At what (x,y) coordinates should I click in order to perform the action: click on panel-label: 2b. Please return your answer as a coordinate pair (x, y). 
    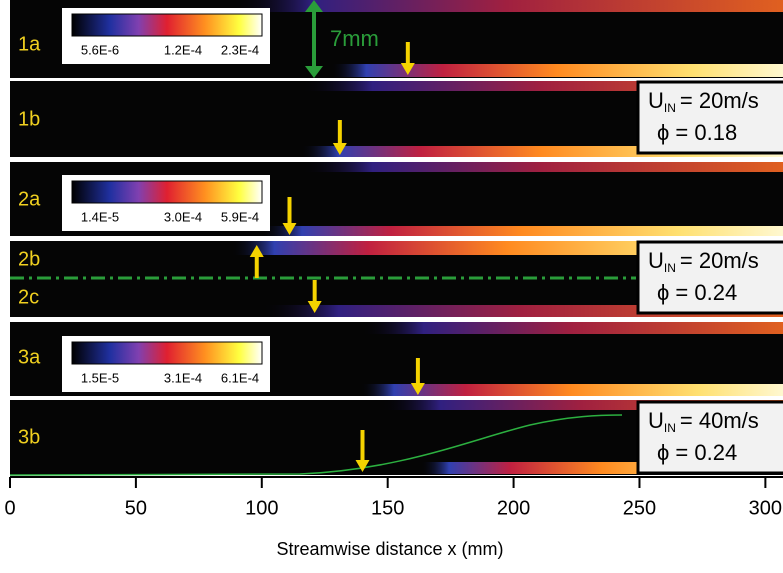
    Looking at the image, I should click on (29, 259).